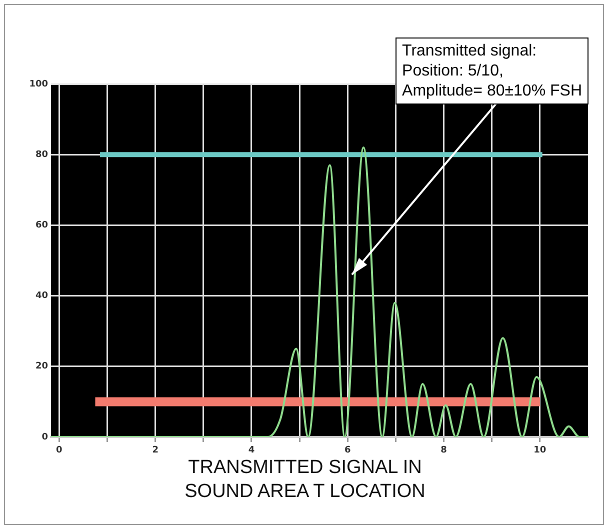 Image resolution: width=610 pixels, height=531 pixels. What do you see at coordinates (41, 225) in the screenshot?
I see `y-tick-label: 60` at bounding box center [41, 225].